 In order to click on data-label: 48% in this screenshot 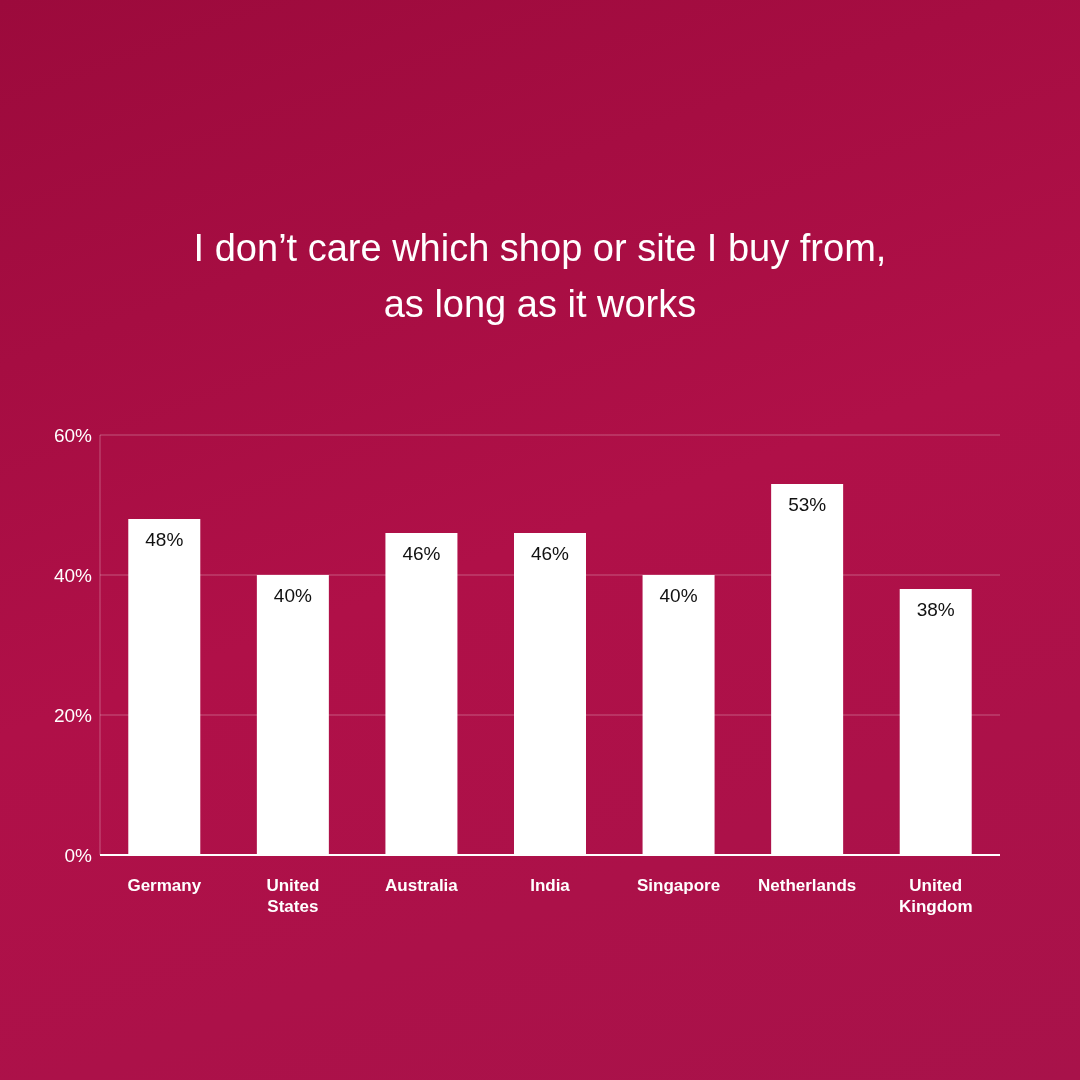, I will do `click(164, 540)`.